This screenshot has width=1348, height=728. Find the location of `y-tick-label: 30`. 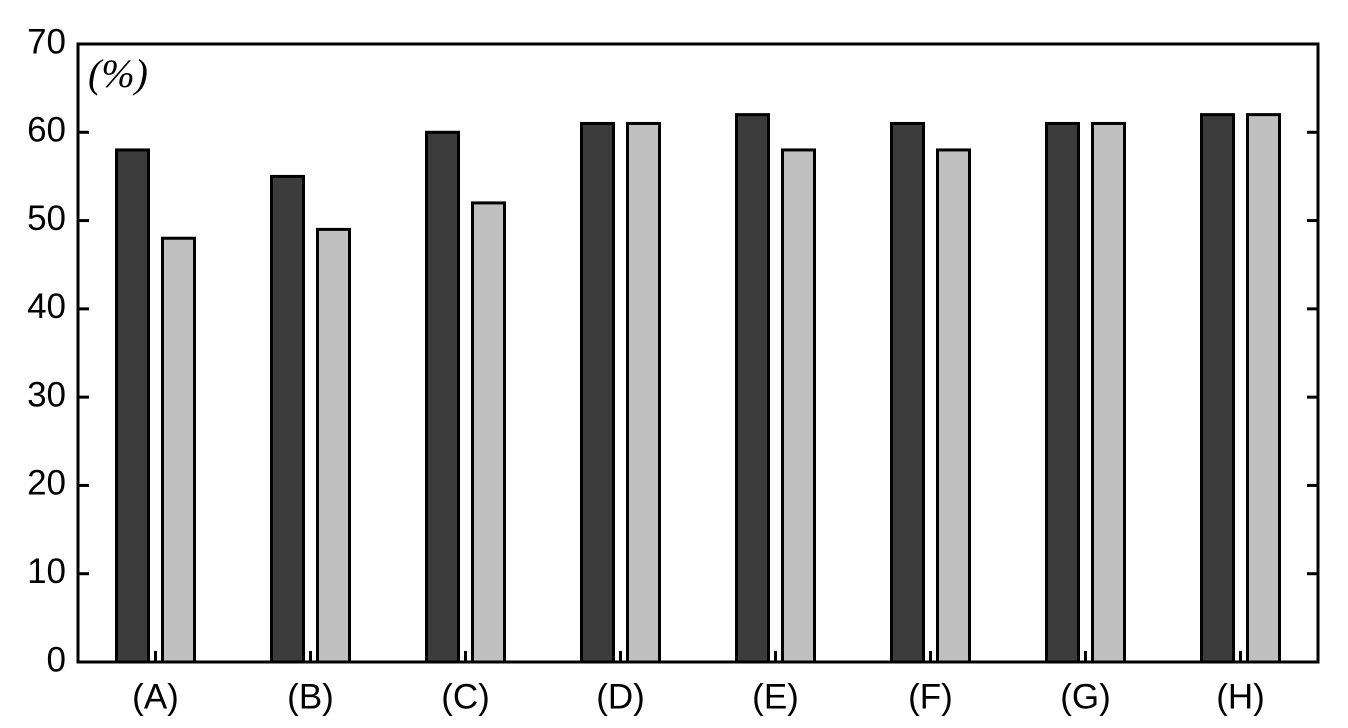

y-tick-label: 30 is located at coordinates (46, 394).